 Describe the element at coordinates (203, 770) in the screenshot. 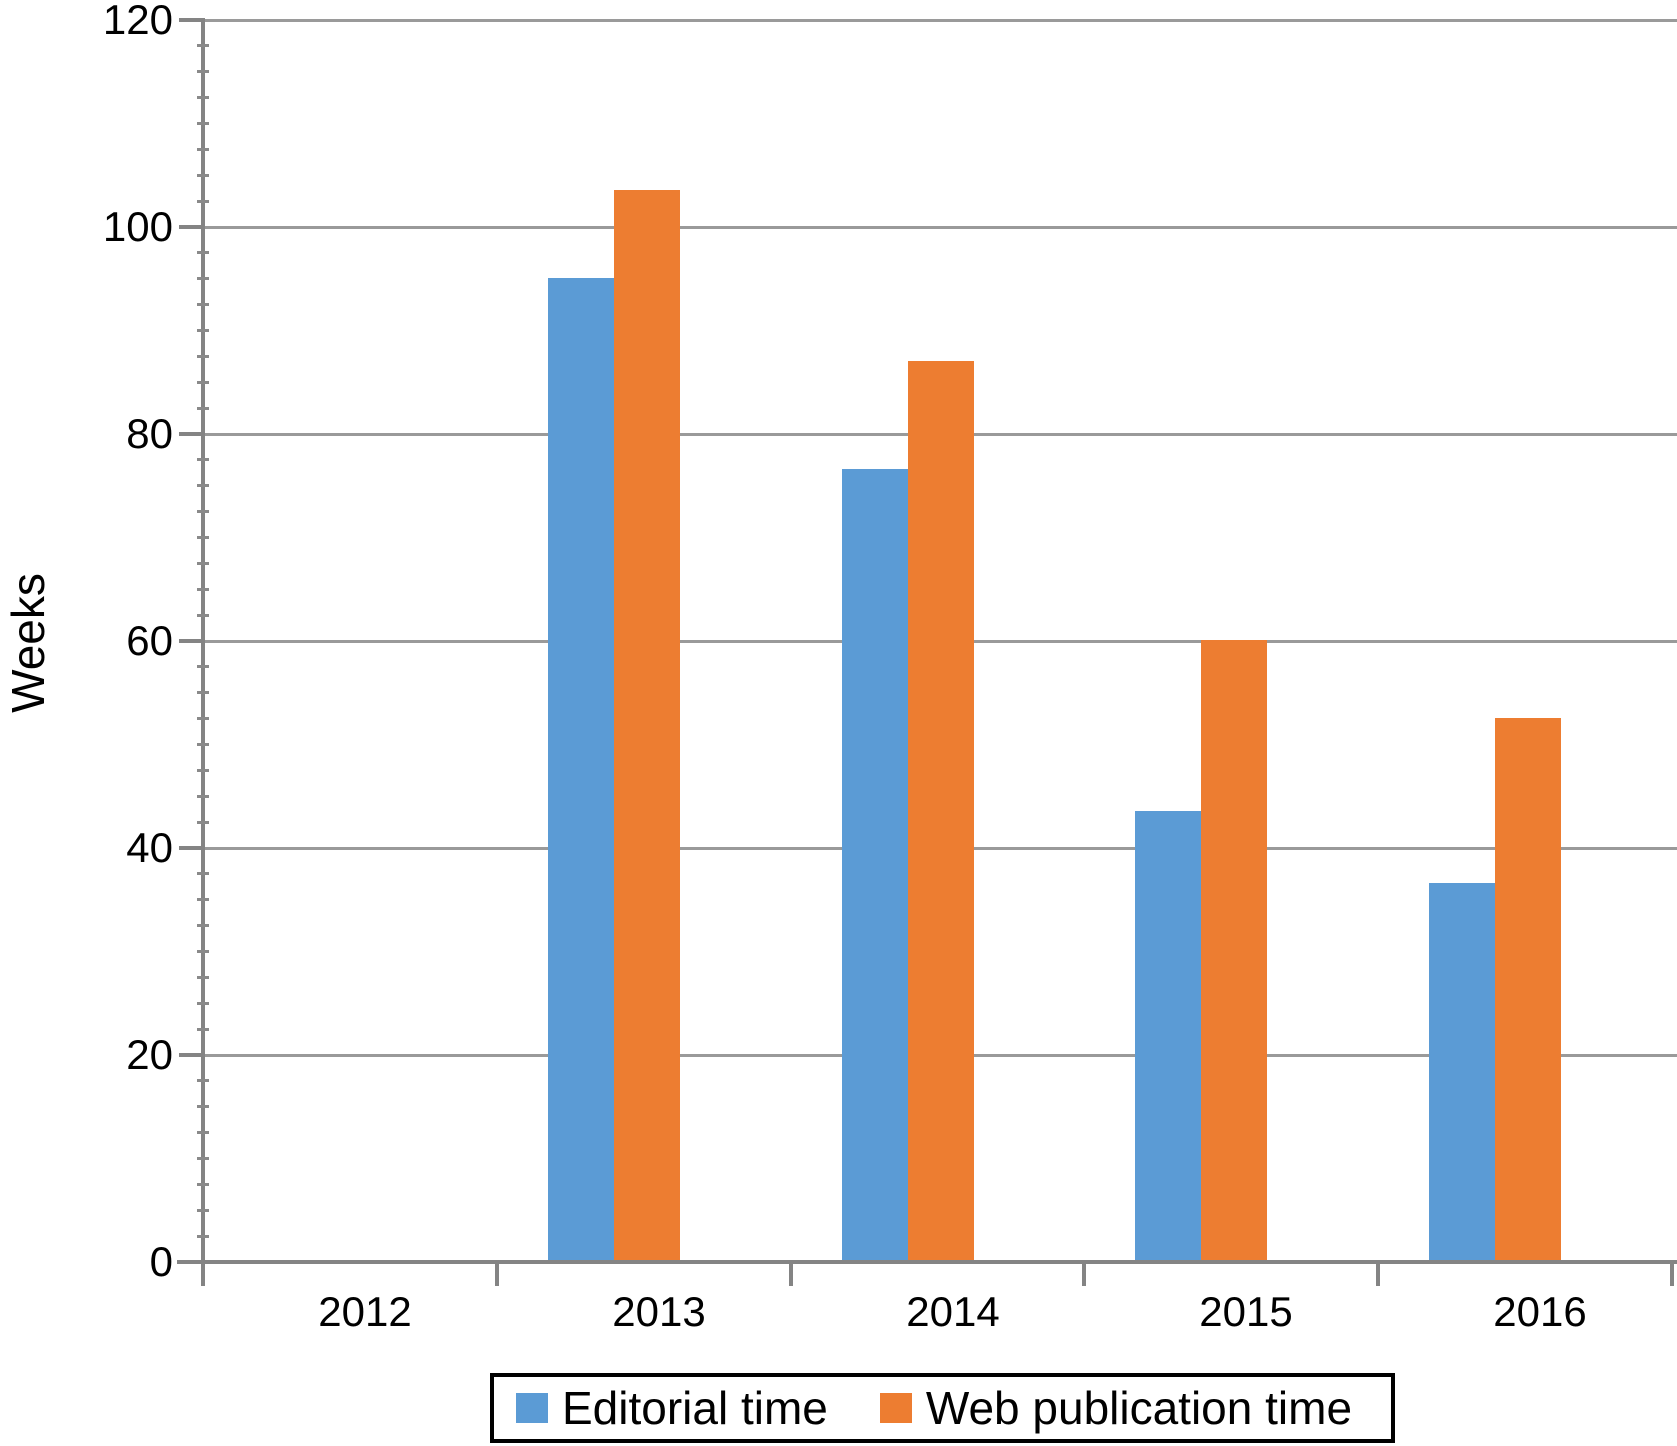

I see `y-minor-tick-47.5` at that location.